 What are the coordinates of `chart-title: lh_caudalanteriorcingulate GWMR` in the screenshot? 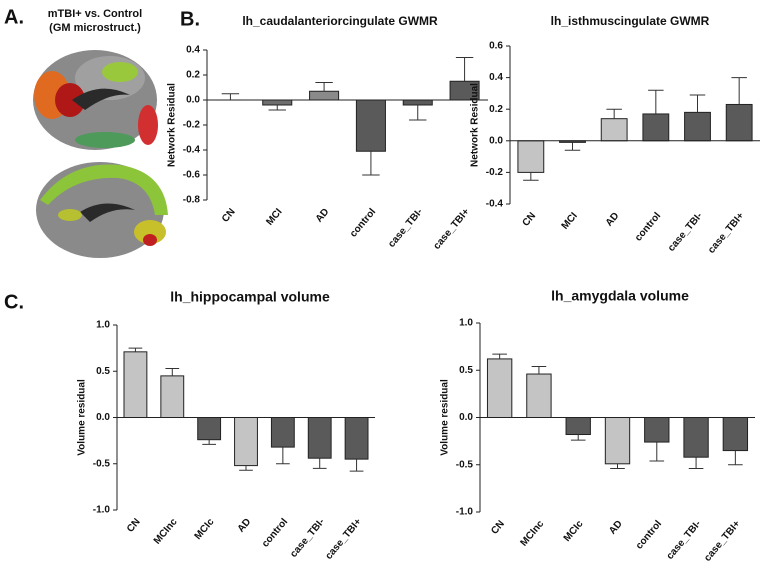 It's located at (340, 21).